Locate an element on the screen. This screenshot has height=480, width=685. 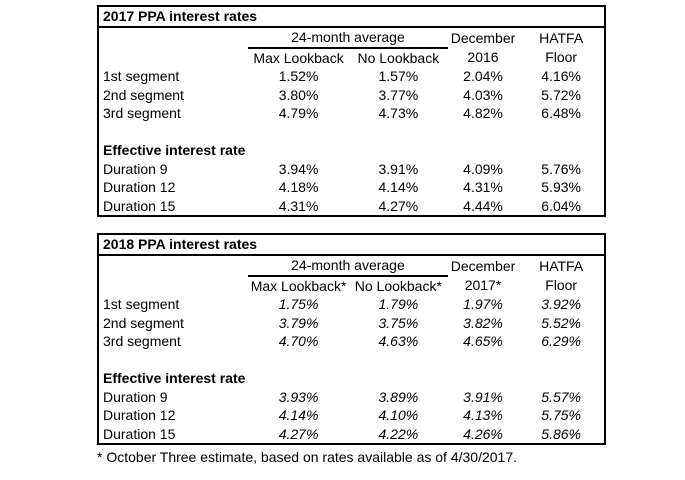
cell-max-lookback: 4.14% is located at coordinates (298, 415).